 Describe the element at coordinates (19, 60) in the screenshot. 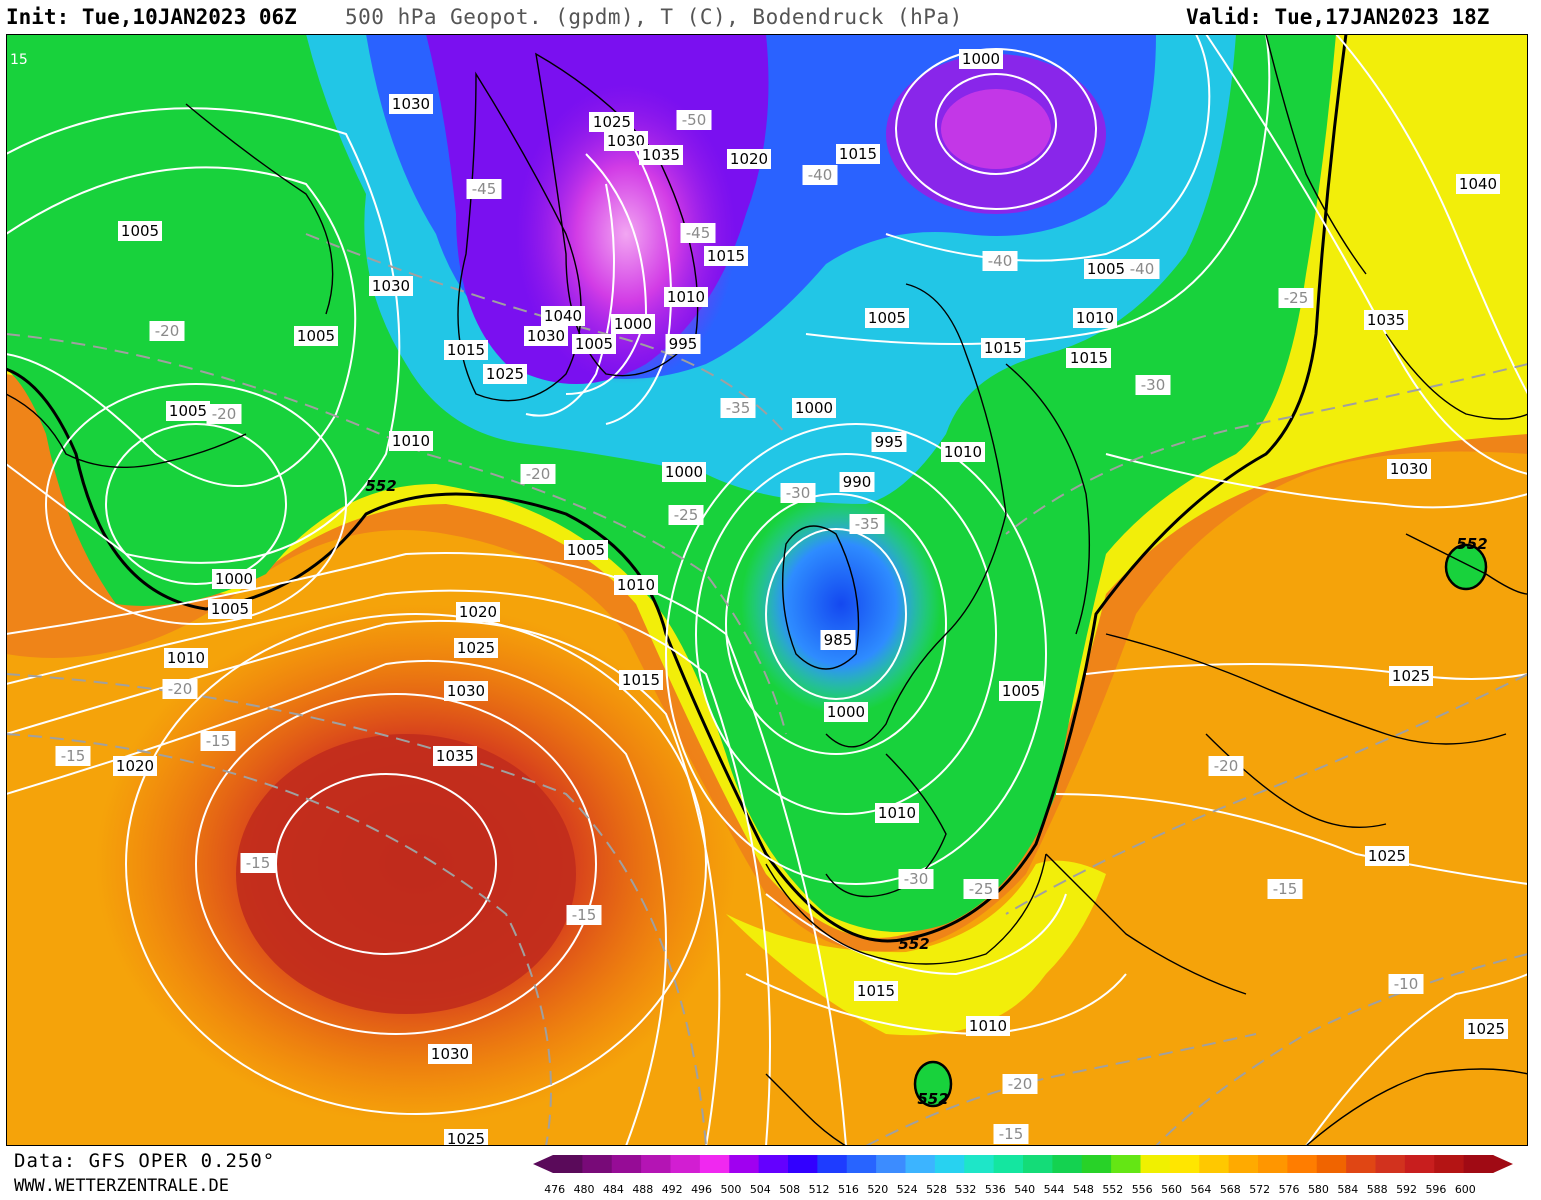

I see `corner-label: 15` at that location.